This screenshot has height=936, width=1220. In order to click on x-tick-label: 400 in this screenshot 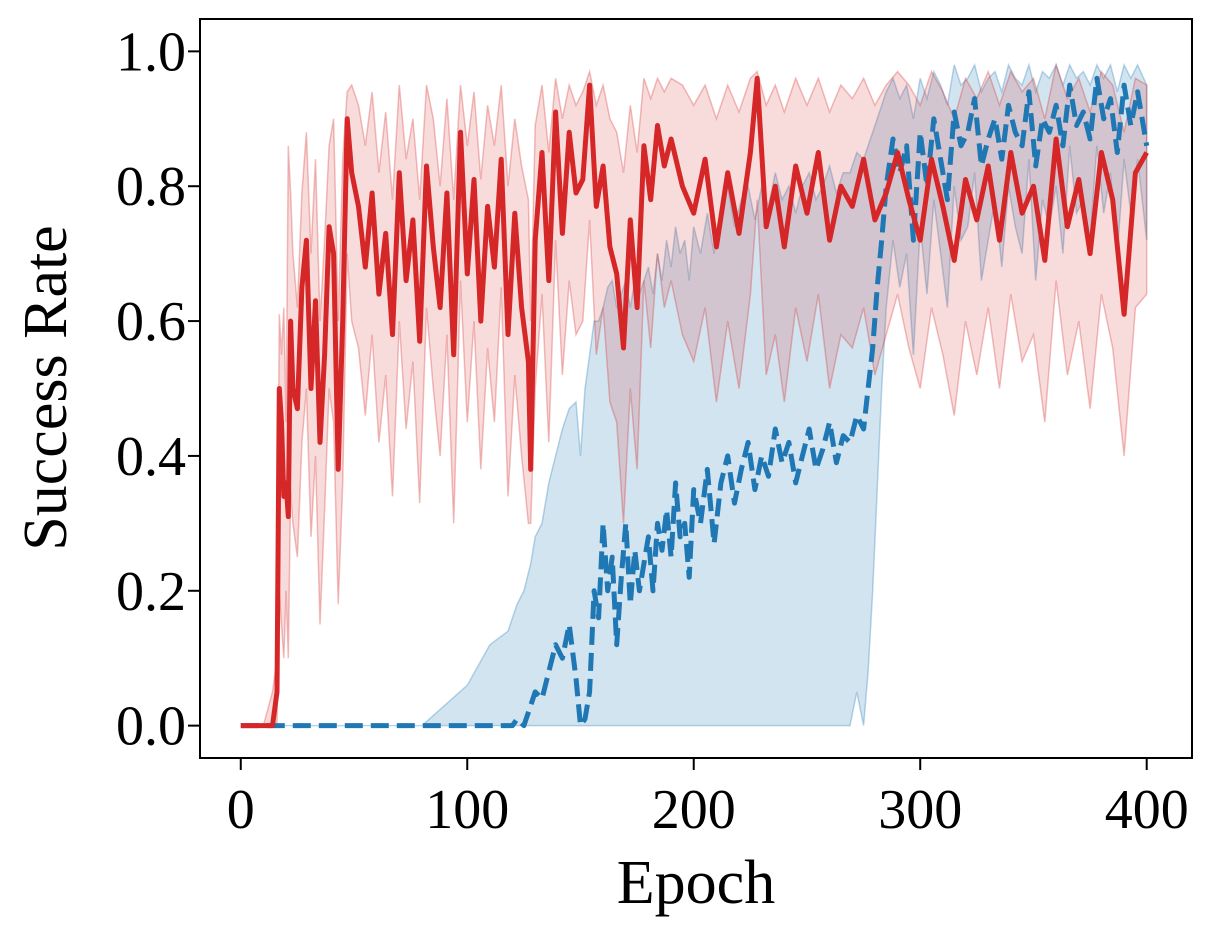, I will do `click(1147, 810)`.